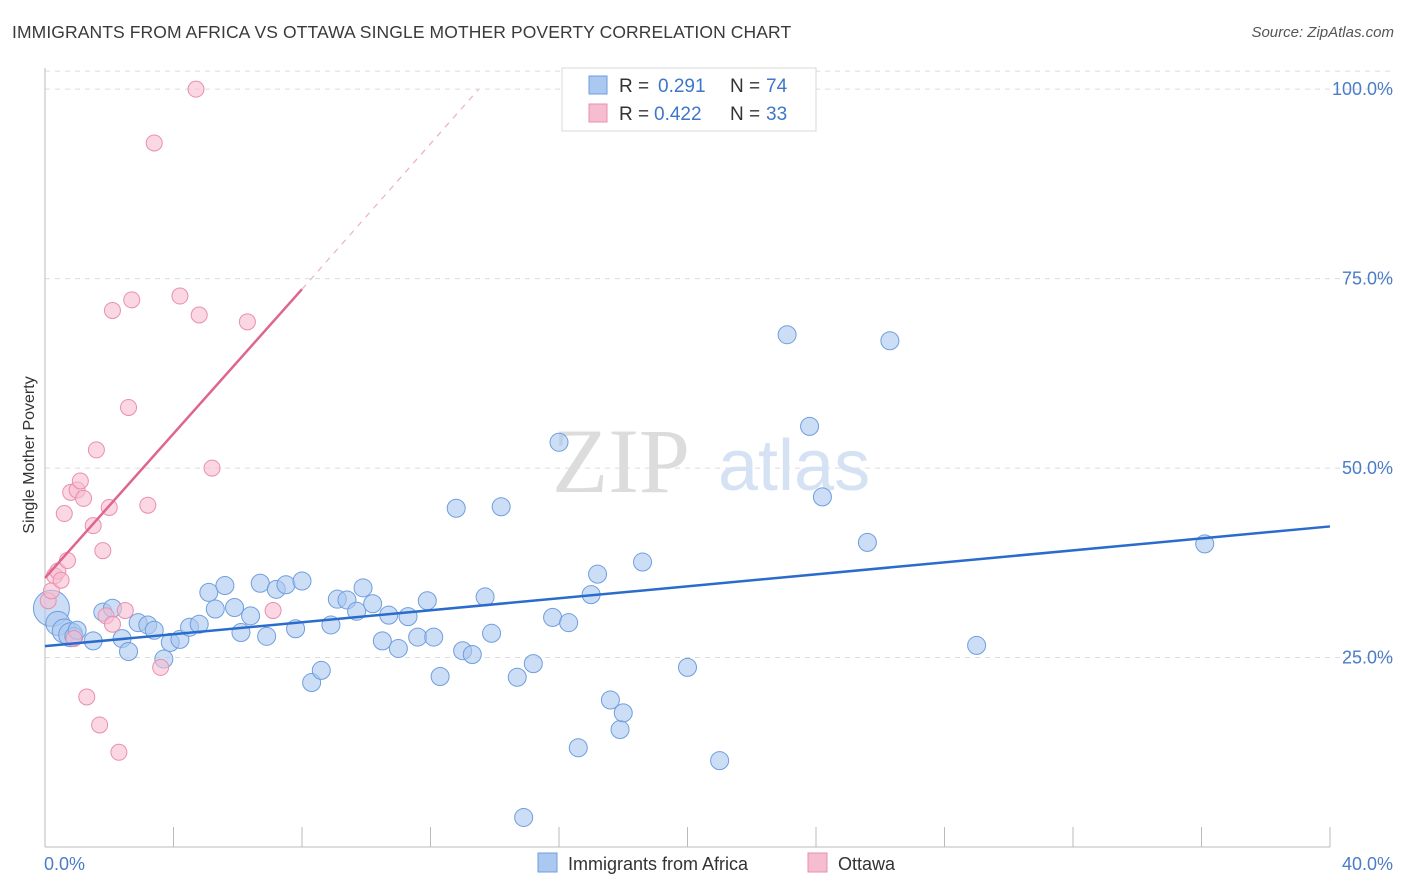  What do you see at coordinates (745, 86) in the screenshot?
I see `legend-n-label-1: N =` at bounding box center [745, 86].